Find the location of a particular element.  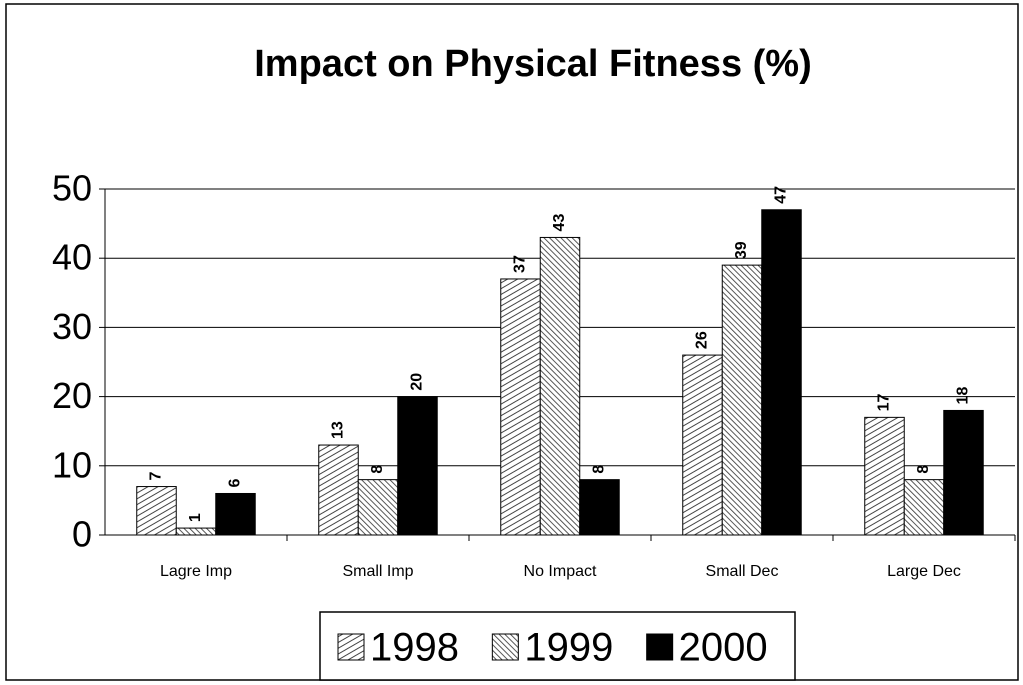

x-tick-label: Small Imp is located at coordinates (377, 571).